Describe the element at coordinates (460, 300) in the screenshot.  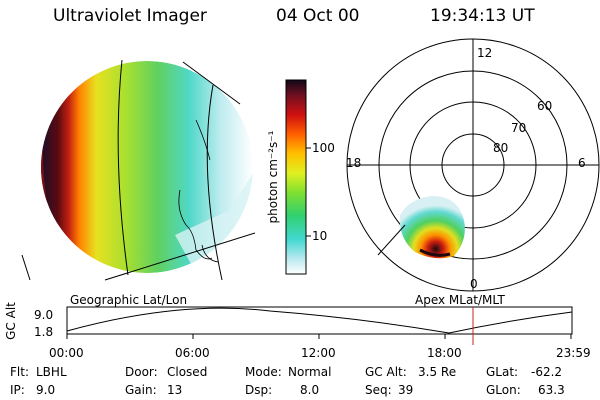
I see `right-panel-title: Apex MLat/MLT` at that location.